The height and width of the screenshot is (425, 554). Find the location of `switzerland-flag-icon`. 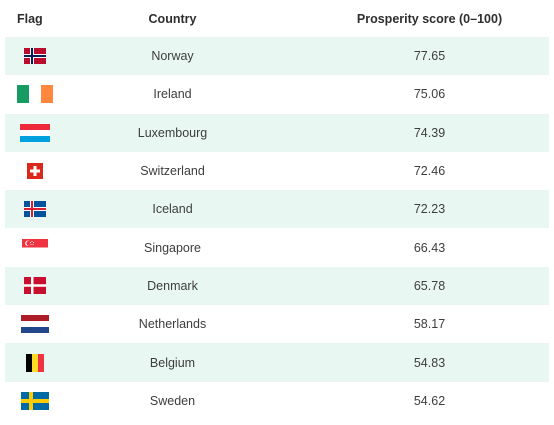

switzerland-flag-icon is located at coordinates (35, 171).